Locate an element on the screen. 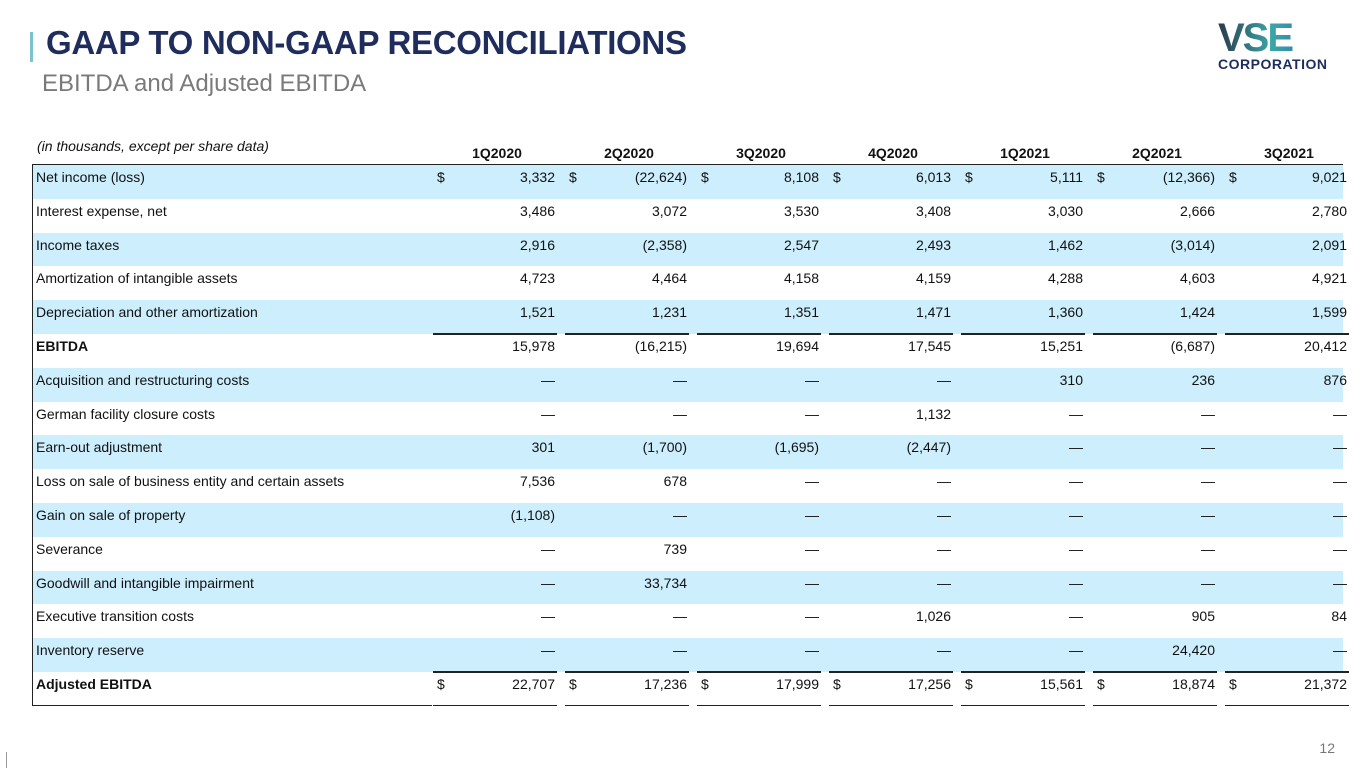 This screenshot has width=1365, height=768. cell-value: (16,215) is located at coordinates (660, 345).